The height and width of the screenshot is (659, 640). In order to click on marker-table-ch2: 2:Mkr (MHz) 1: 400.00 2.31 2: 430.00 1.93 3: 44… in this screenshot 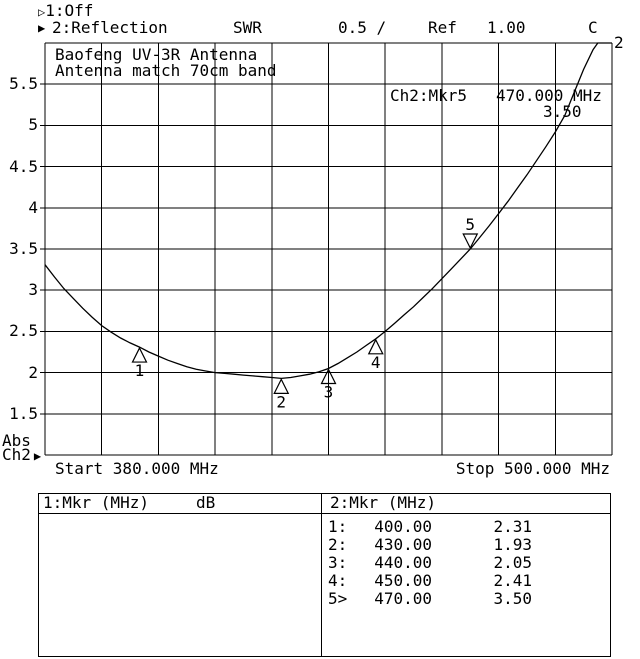, I will do `click(466, 575)`.